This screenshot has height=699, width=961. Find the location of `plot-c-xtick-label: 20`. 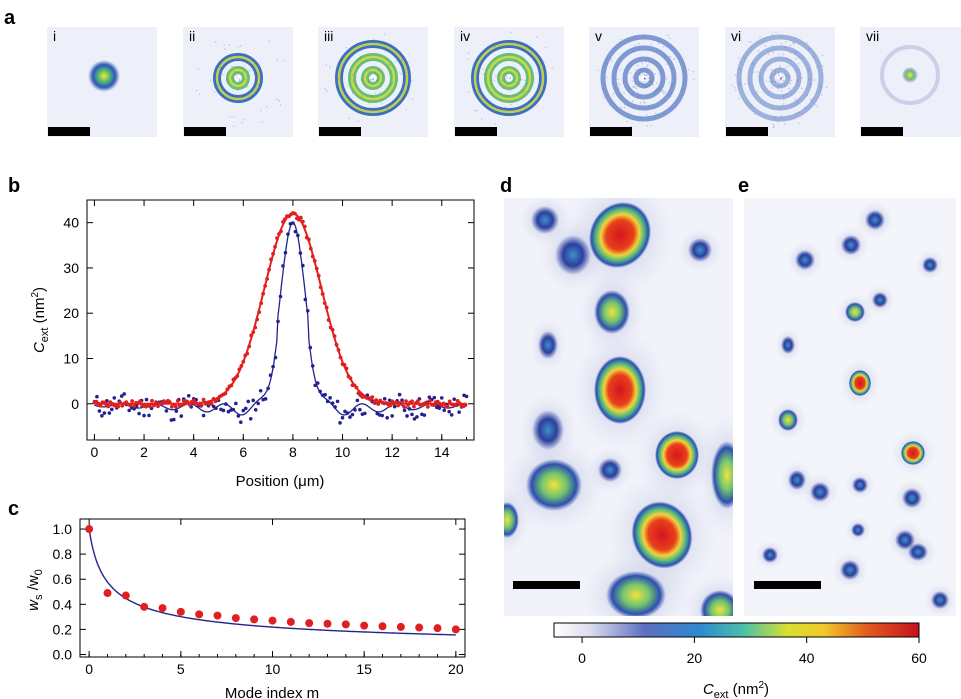

plot-c-xtick-label: 20 is located at coordinates (456, 669).